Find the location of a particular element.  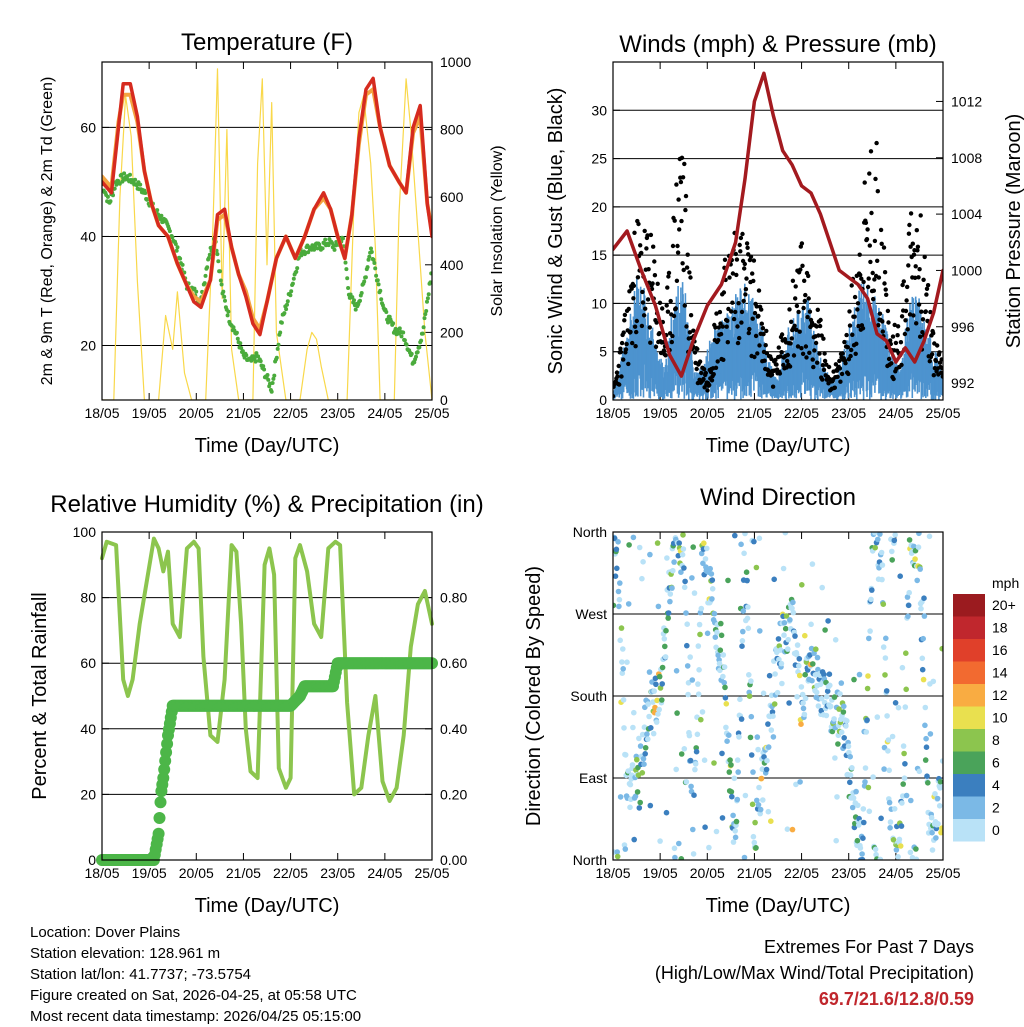

y-tick-label: 30 is located at coordinates (599, 110).